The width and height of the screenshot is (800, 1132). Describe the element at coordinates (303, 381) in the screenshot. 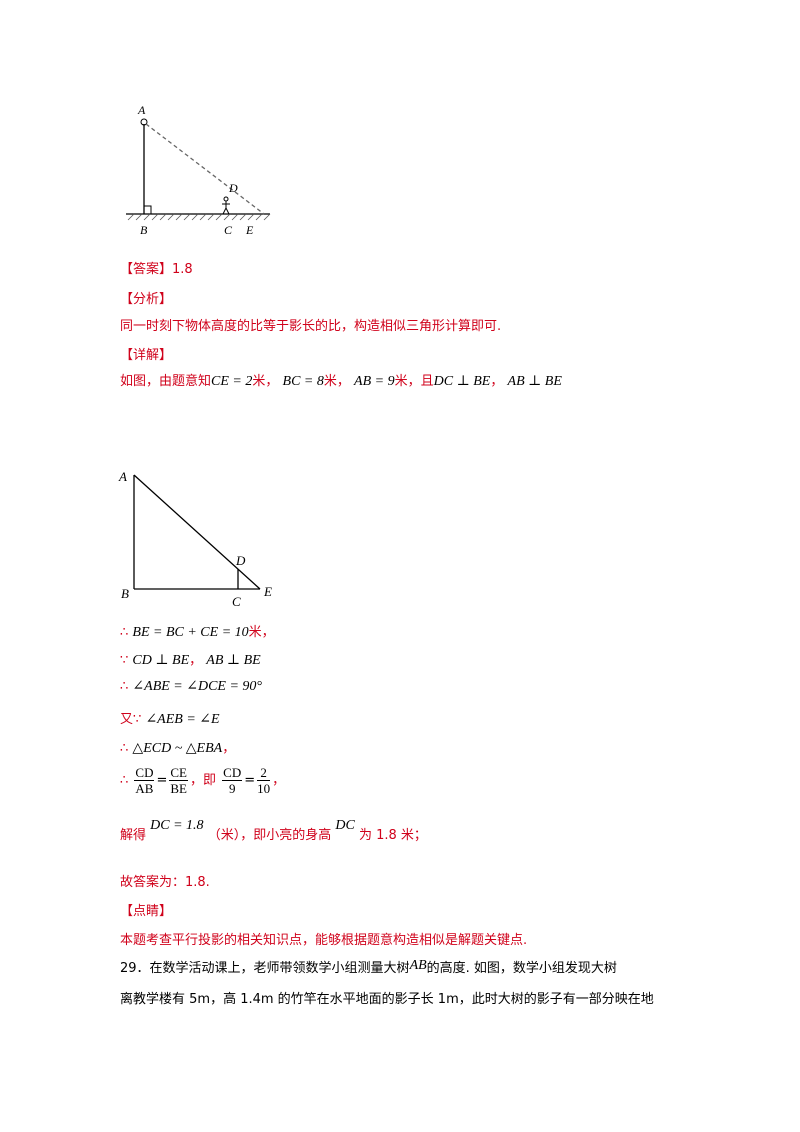

I see `math-bc: BC = 8` at that location.